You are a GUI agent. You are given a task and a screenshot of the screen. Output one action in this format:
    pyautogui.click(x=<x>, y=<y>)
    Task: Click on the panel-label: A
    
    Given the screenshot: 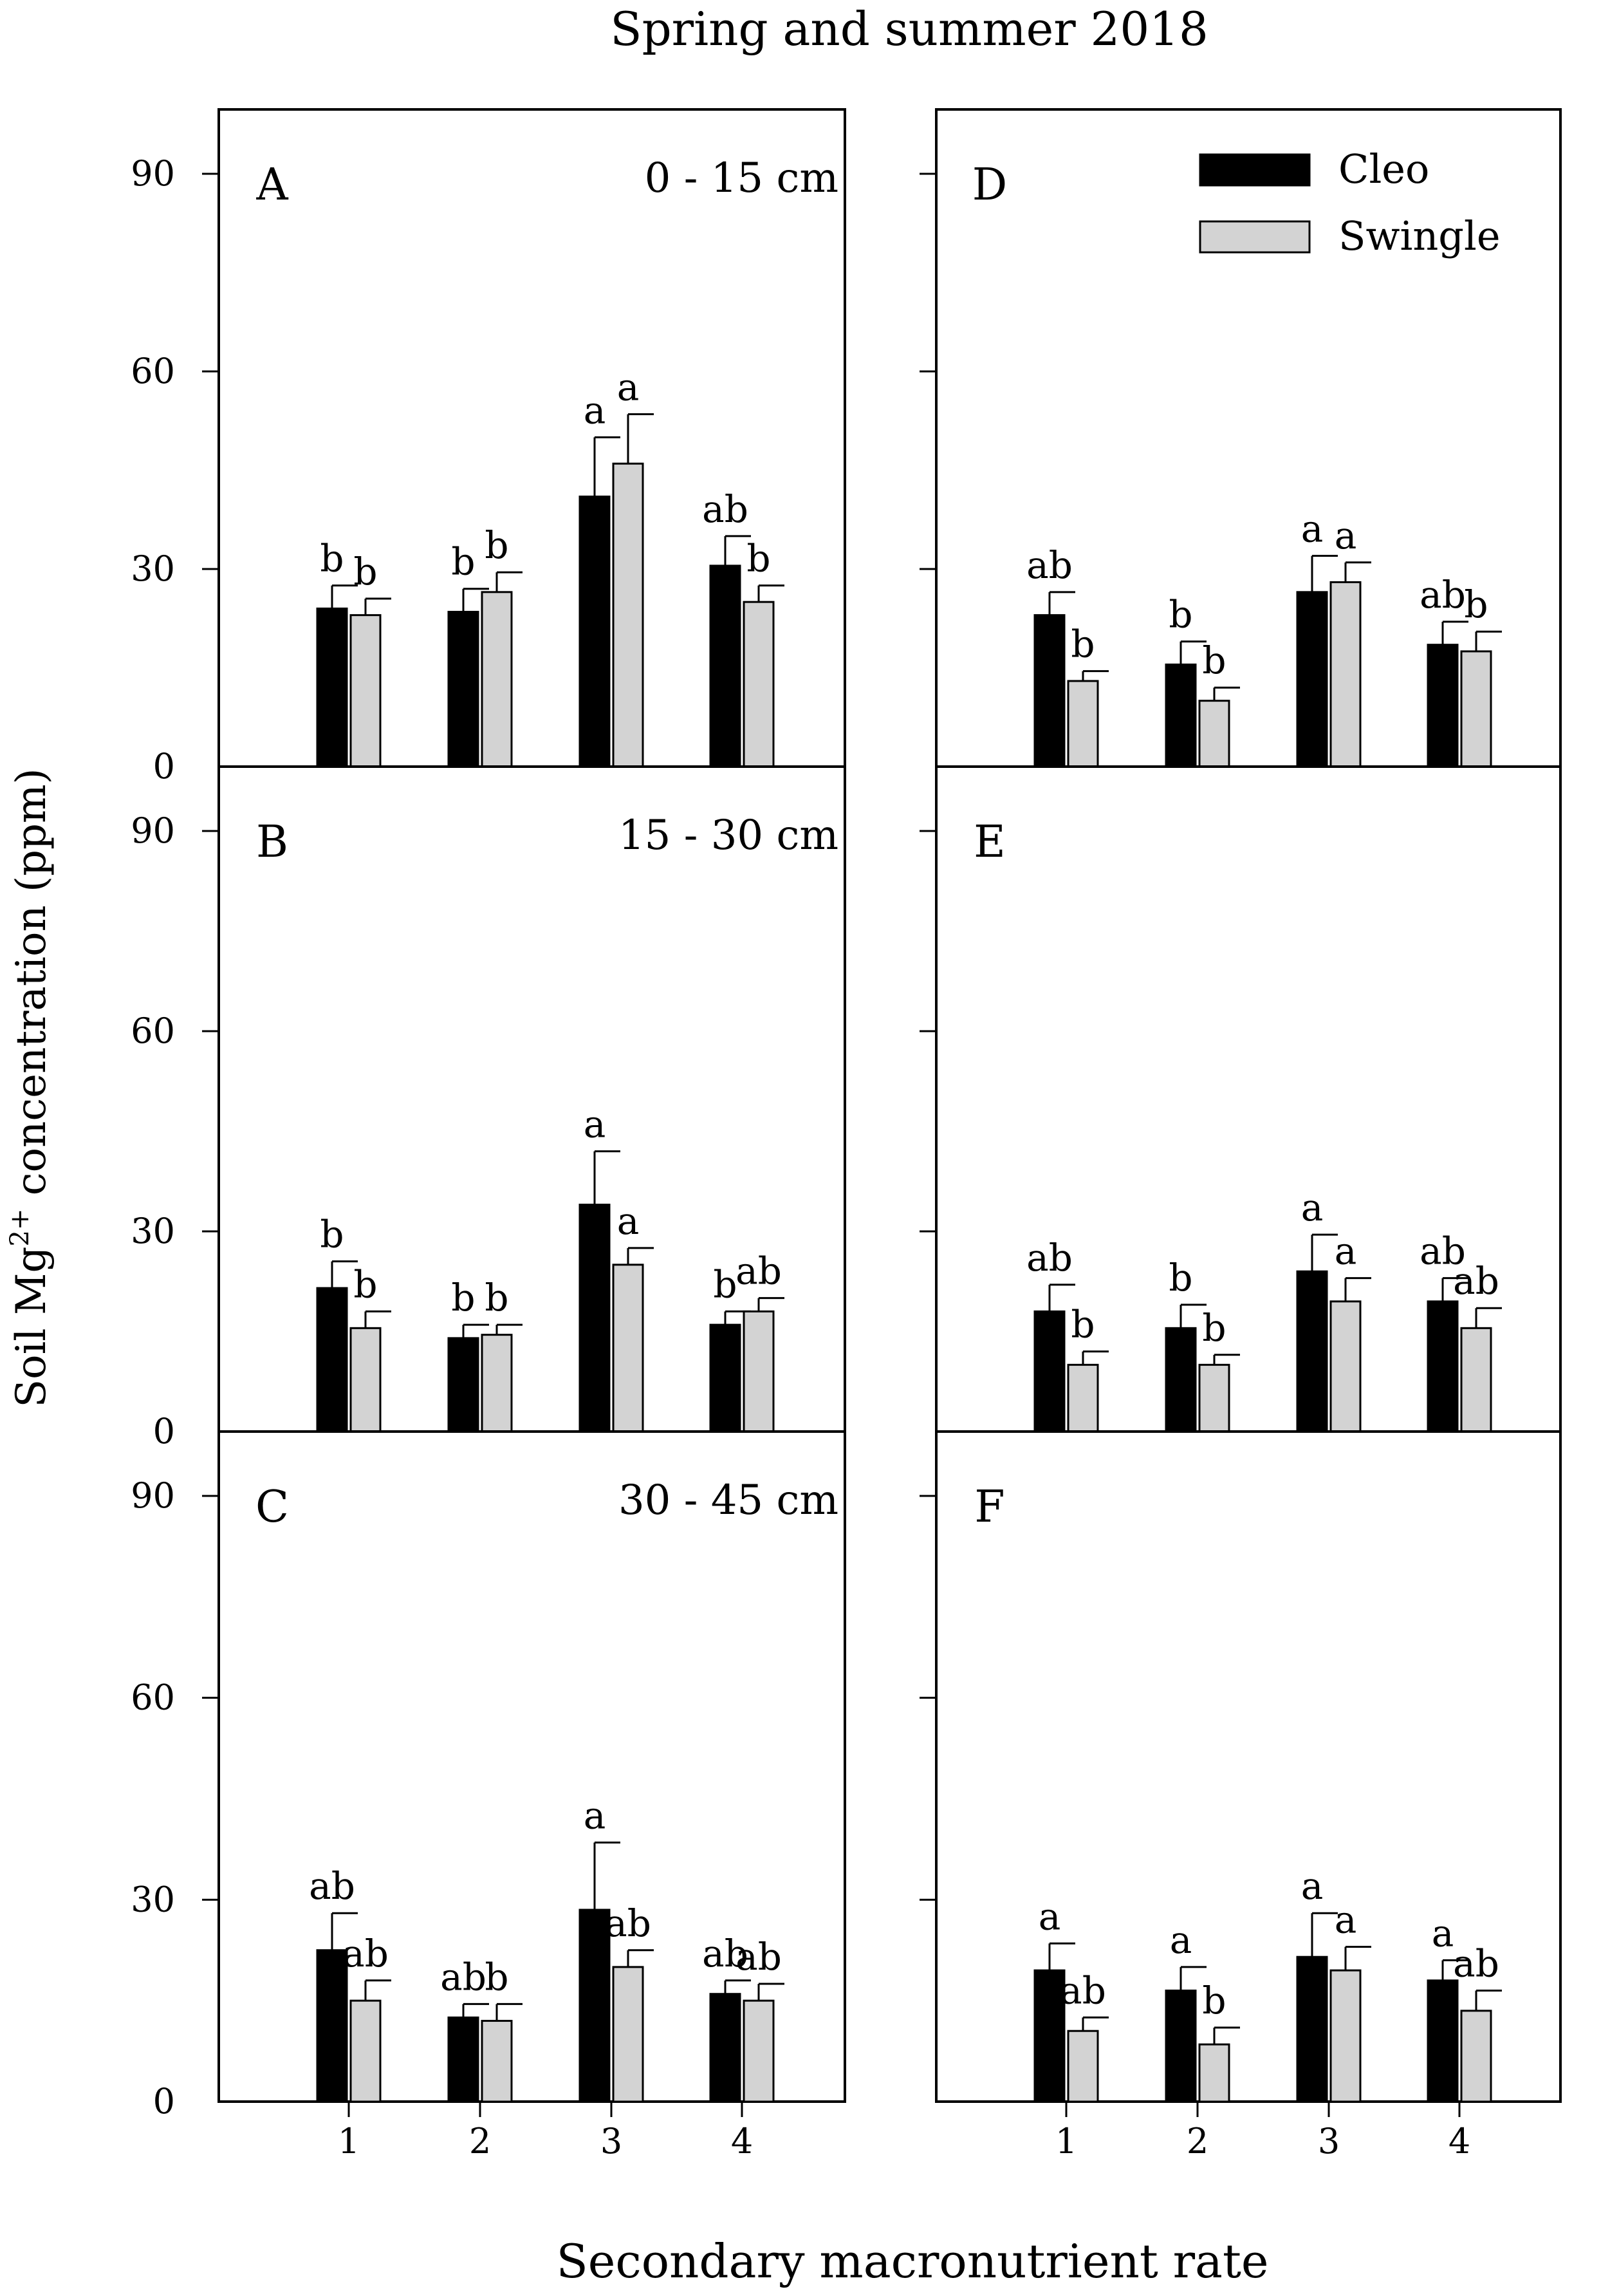 What is the action you would take?
    pyautogui.click(x=271, y=185)
    